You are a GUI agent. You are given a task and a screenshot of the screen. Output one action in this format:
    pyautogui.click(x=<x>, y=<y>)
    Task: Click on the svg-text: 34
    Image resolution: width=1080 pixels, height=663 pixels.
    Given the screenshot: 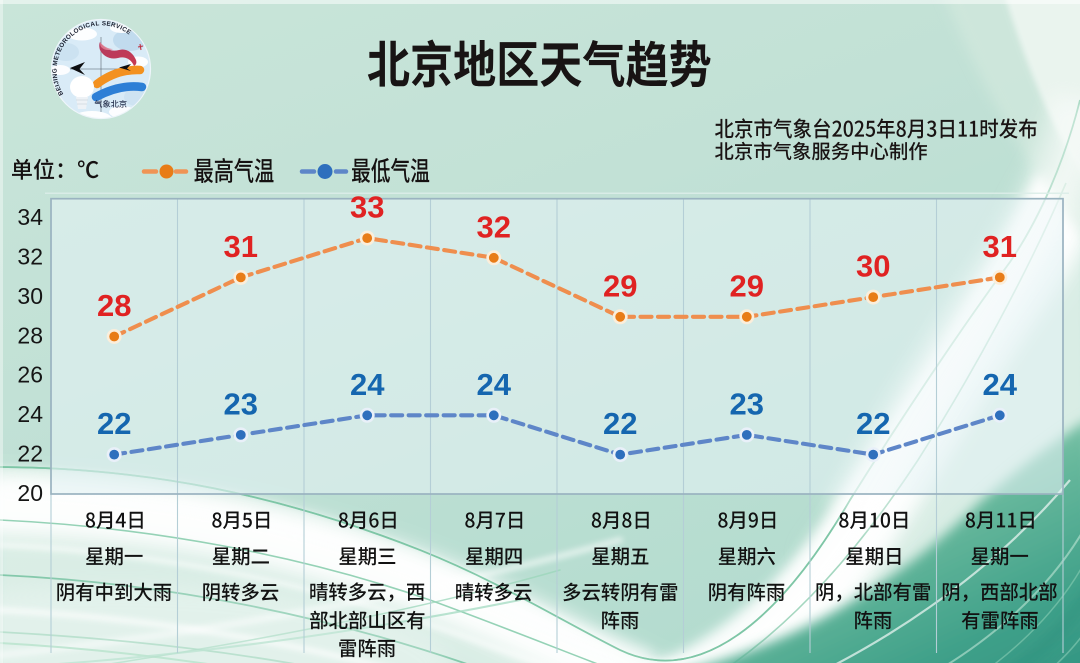 What is the action you would take?
    pyautogui.click(x=30, y=217)
    